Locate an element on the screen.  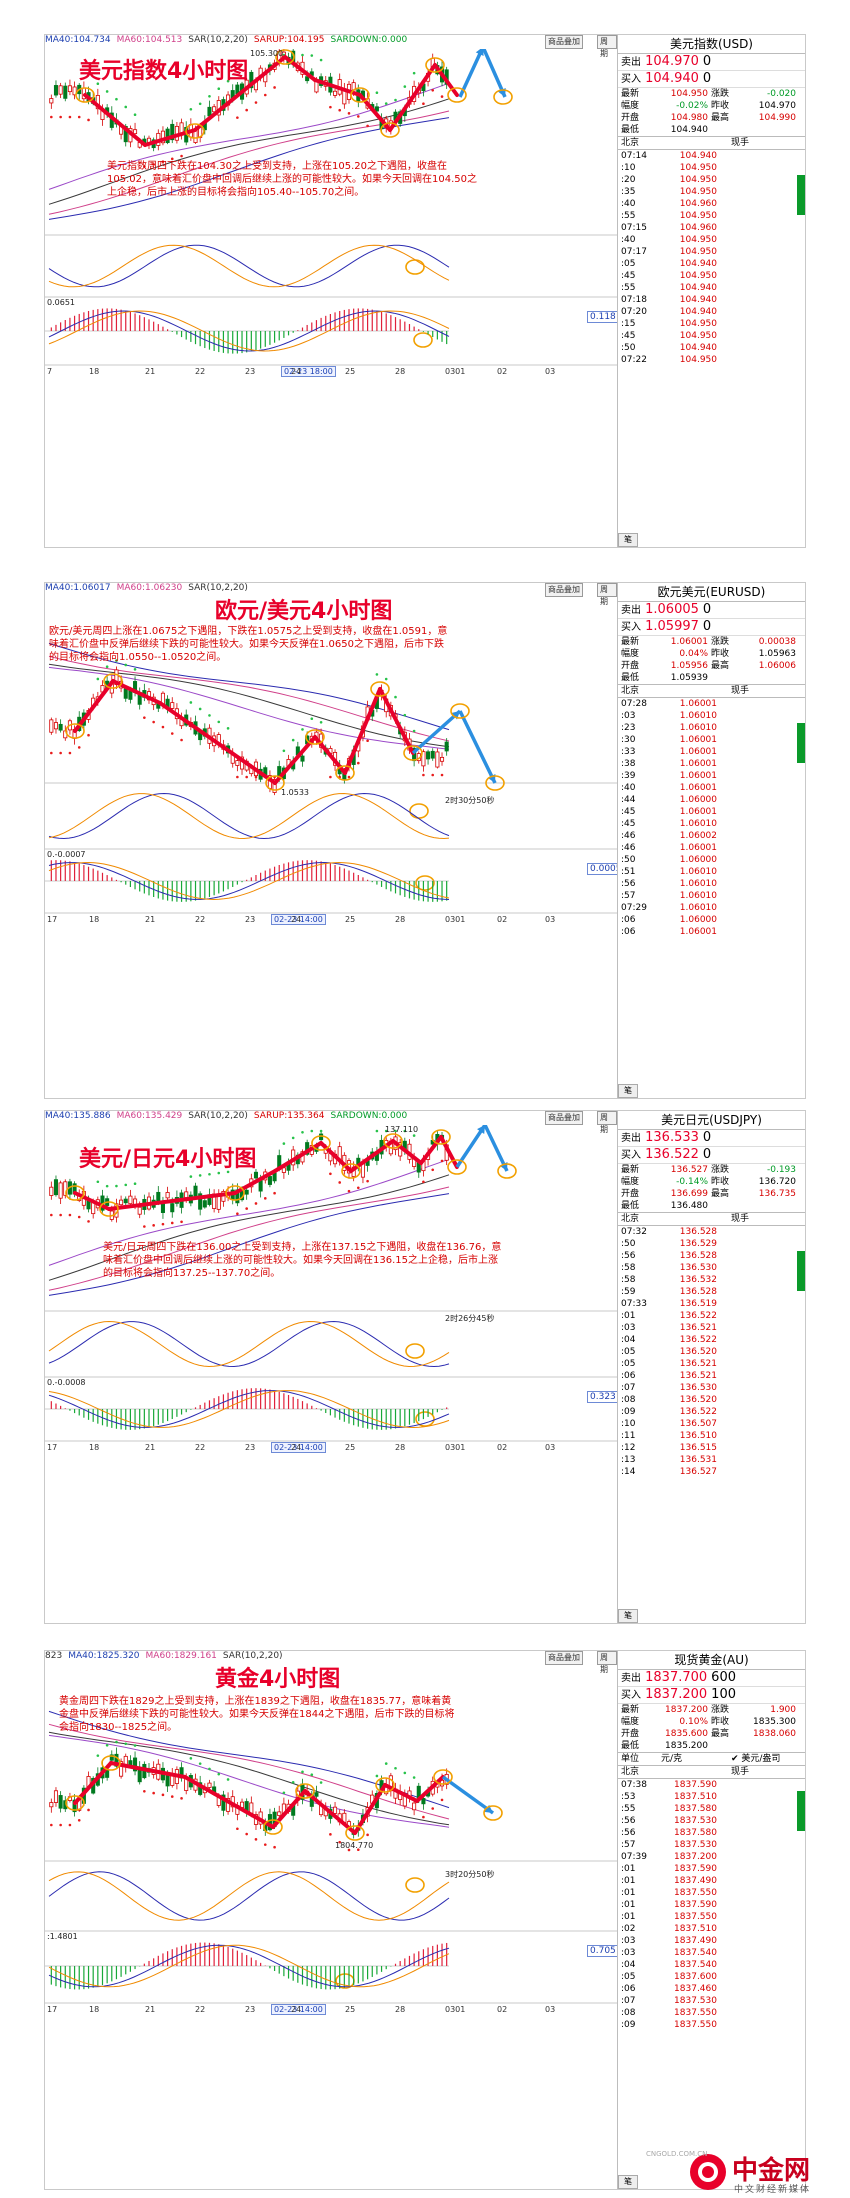
summary-value is located at coordinates (771, 130).